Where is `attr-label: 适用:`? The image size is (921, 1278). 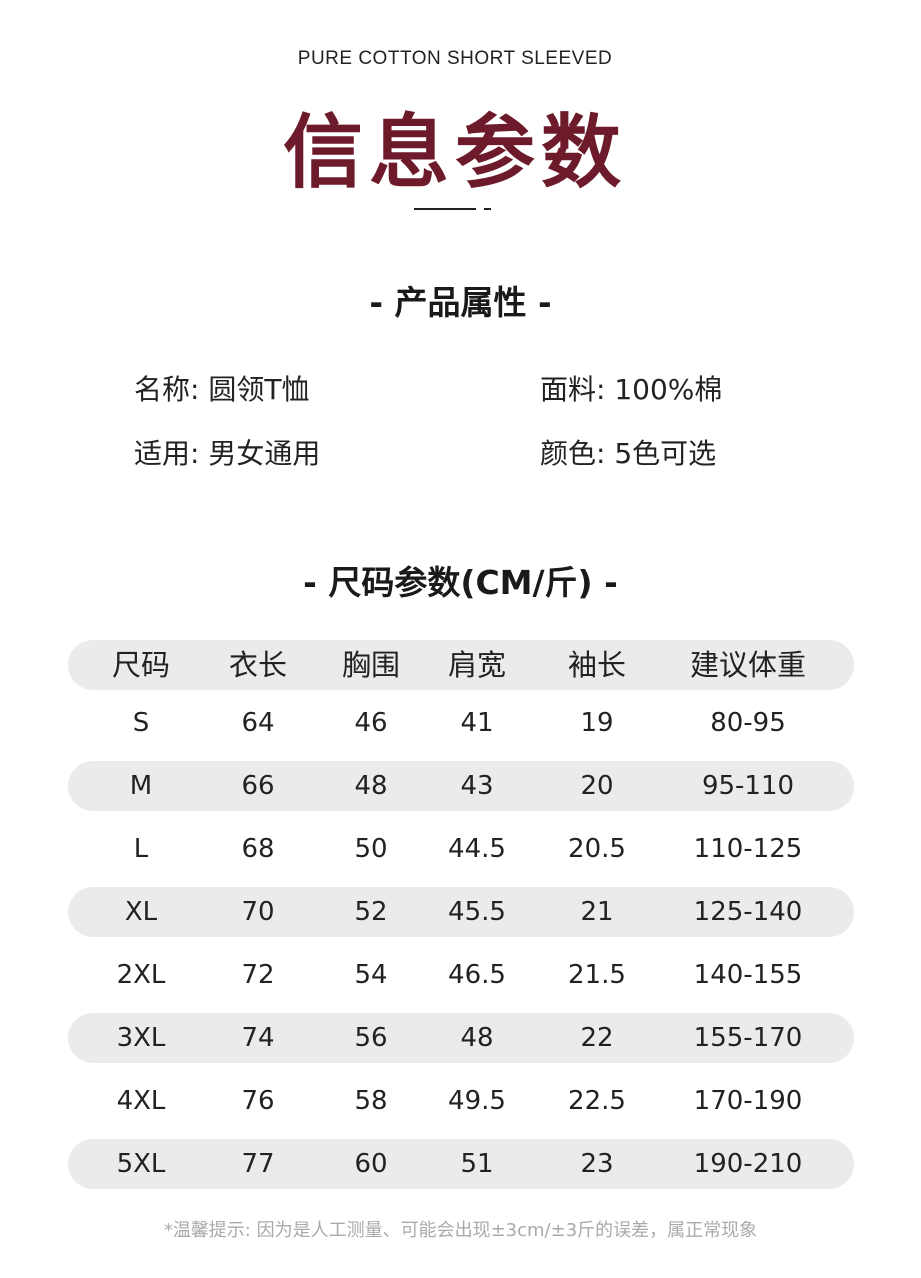 attr-label: 适用: is located at coordinates (167, 453).